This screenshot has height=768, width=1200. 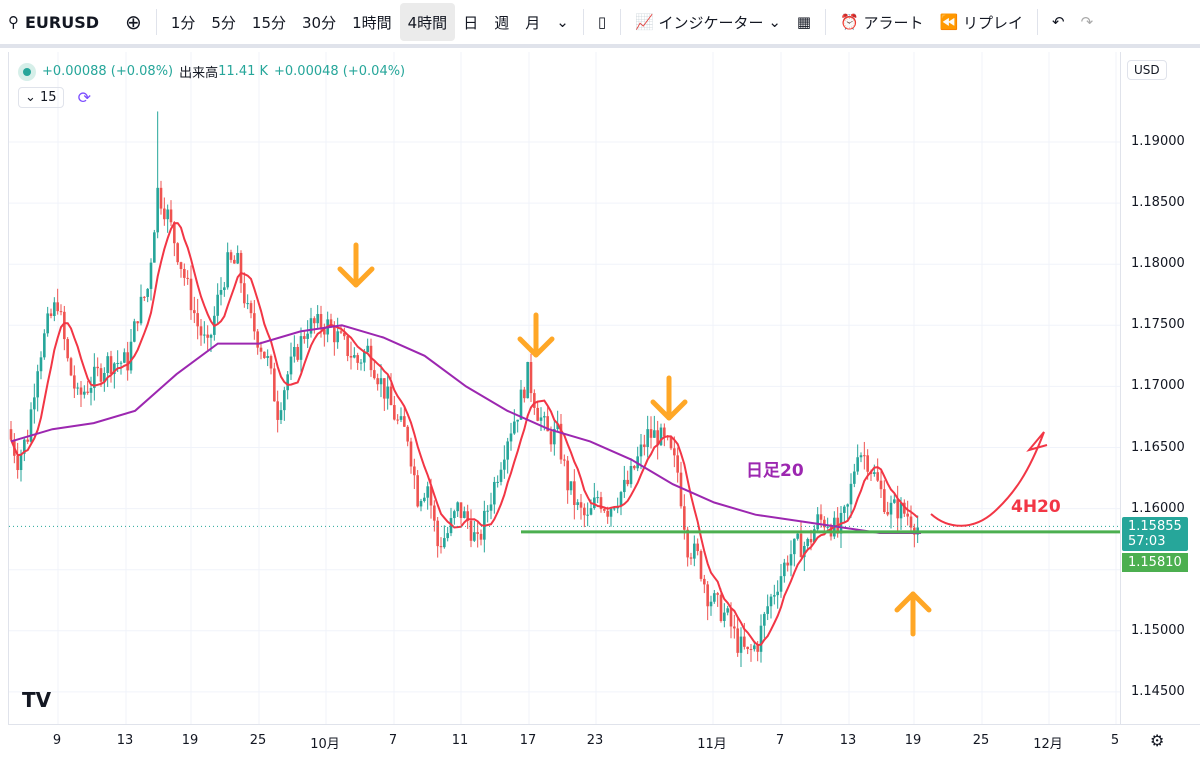 What do you see at coordinates (595, 740) in the screenshot?
I see `time-tick: 23` at bounding box center [595, 740].